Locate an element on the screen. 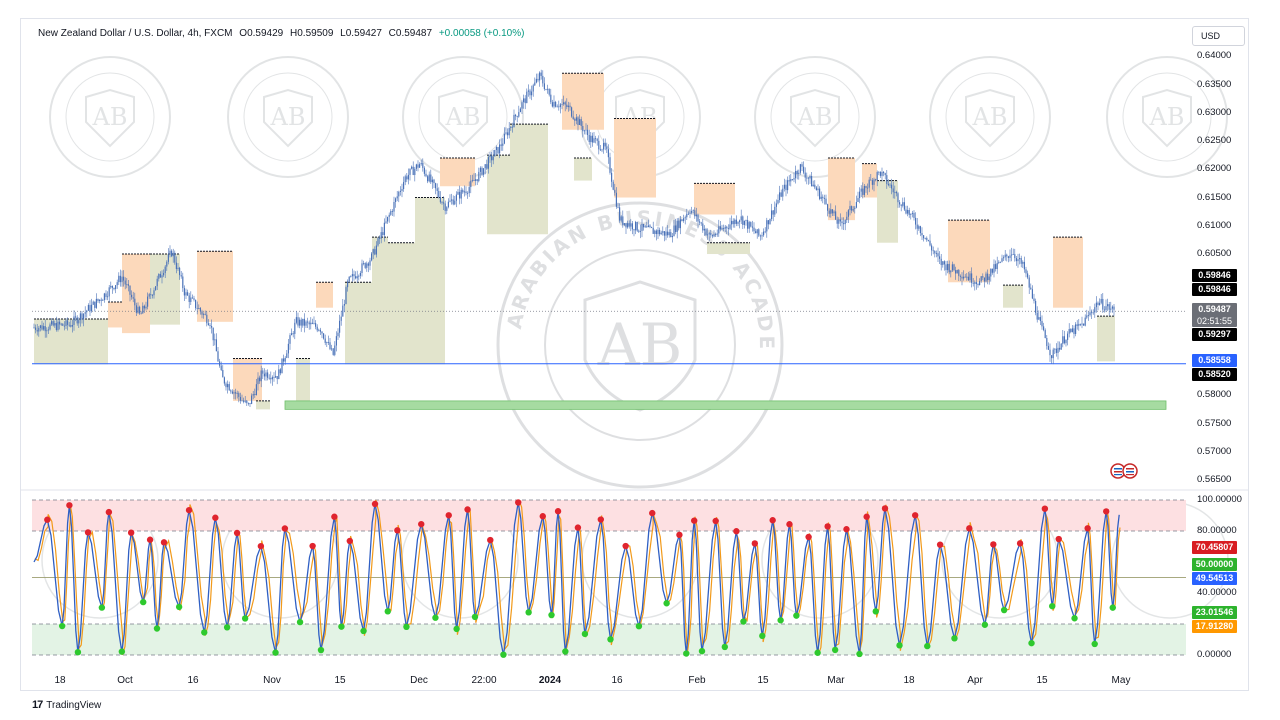 This screenshot has width=1280, height=720. tradingview-logo: 17 TradingView is located at coordinates (66, 705).